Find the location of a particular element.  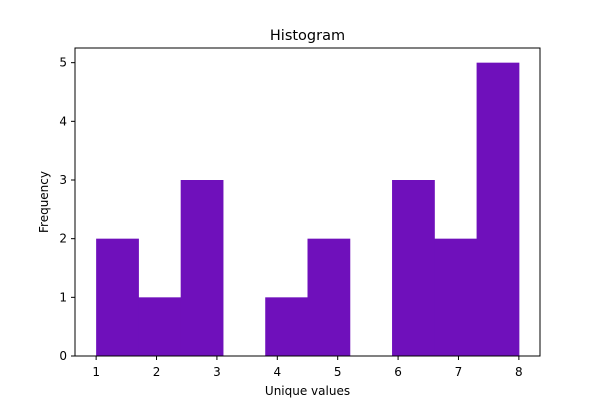

x-tick-label: 6 is located at coordinates (398, 372).